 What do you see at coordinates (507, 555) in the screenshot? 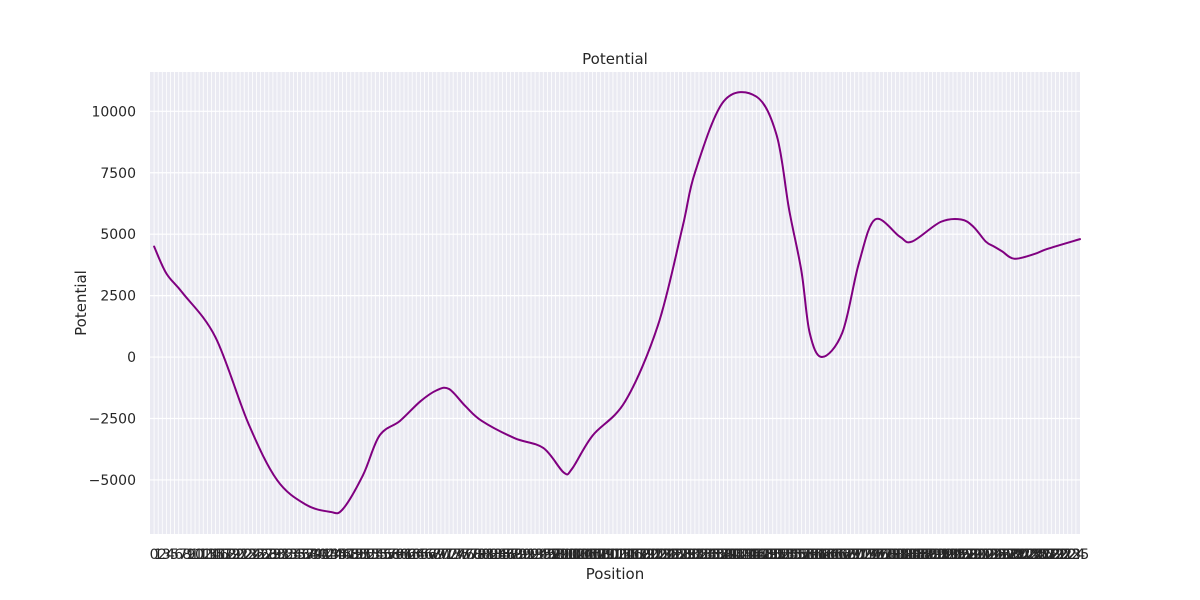
I see `x-tick-label: 86` at bounding box center [507, 555].